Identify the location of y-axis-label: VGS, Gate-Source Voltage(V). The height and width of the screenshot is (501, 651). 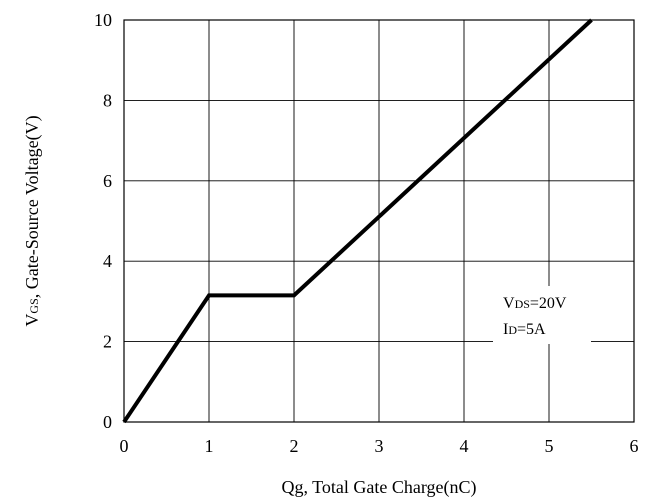
(32, 220).